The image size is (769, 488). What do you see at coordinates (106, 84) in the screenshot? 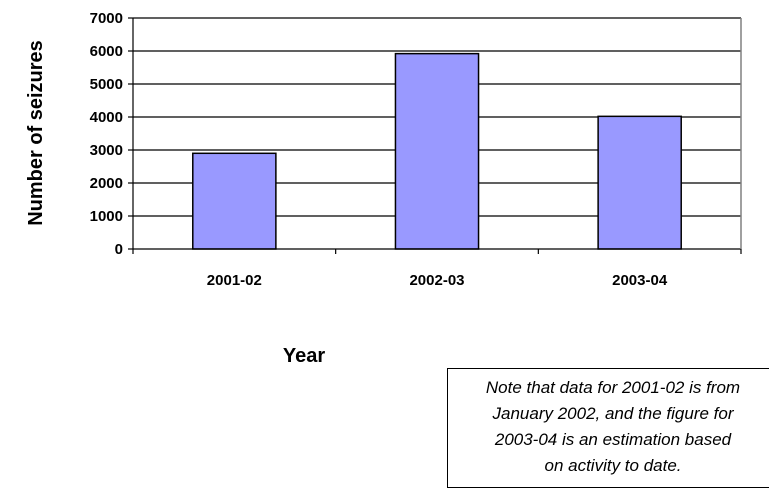
I see `y-tick-label: 5000` at bounding box center [106, 84].